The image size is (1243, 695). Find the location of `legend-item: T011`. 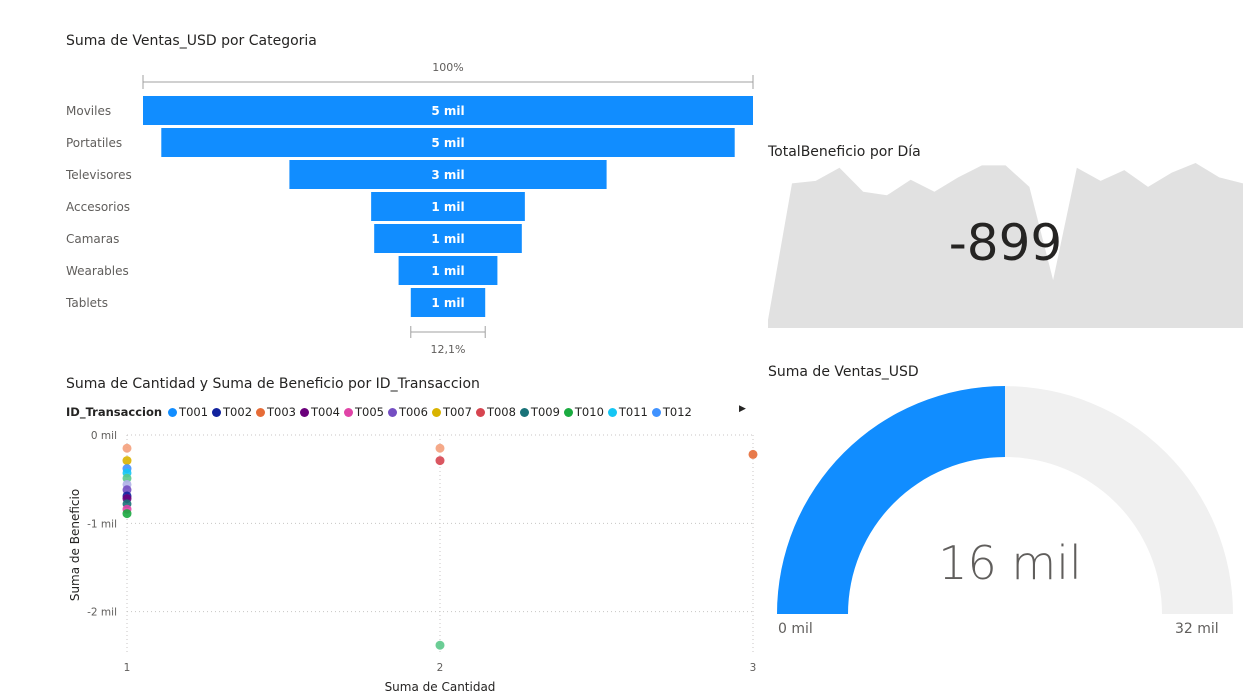

legend-item: T011 is located at coordinates (627, 412).